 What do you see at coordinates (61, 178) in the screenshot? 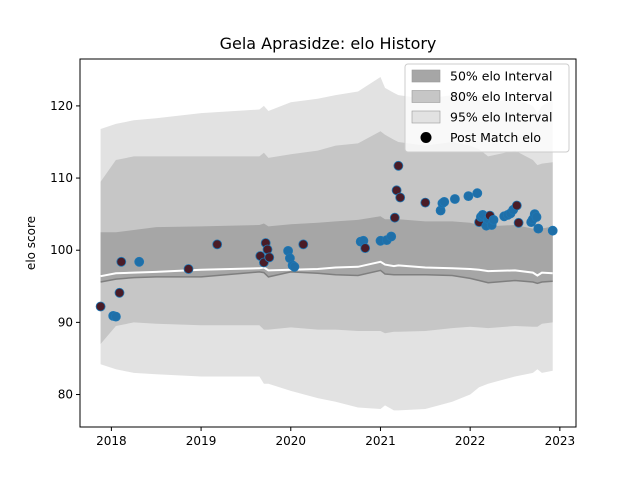
I see `y-tick-label: 110` at bounding box center [61, 178].